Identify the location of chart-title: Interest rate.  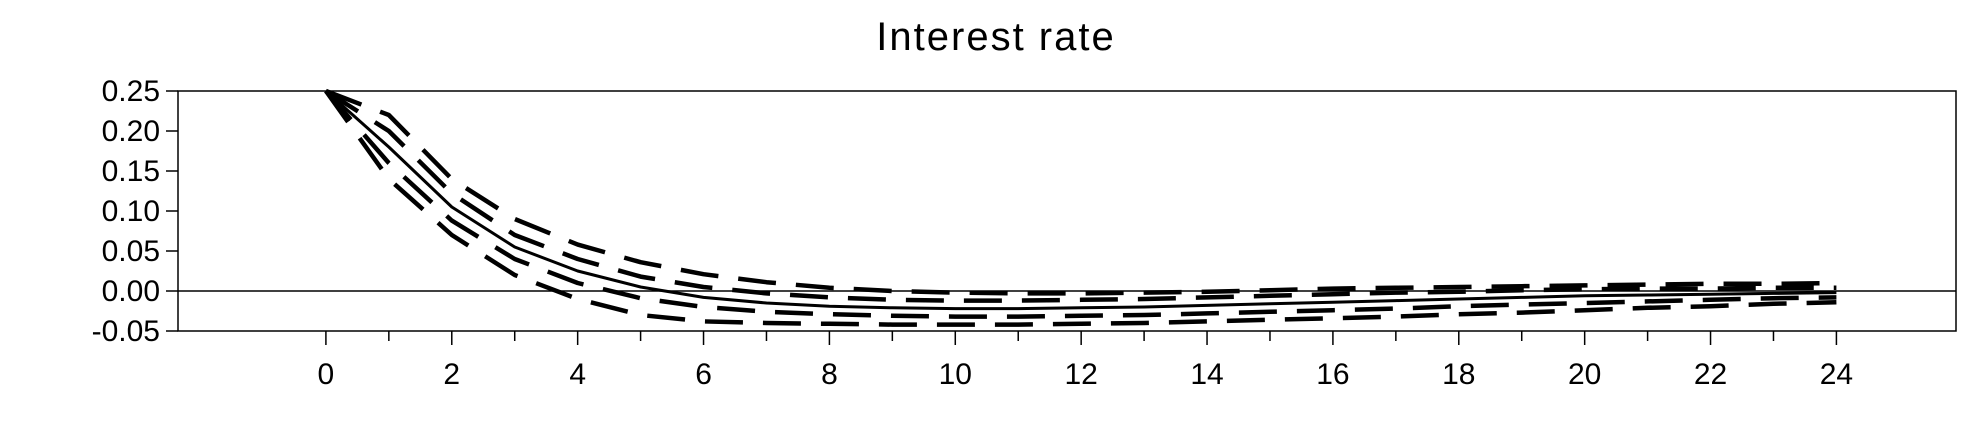
(995, 37).